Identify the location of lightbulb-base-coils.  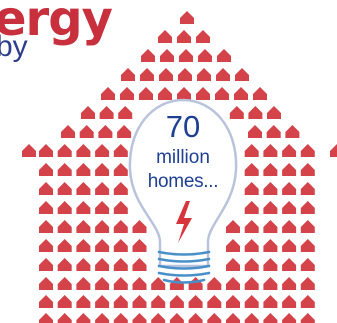
(184, 267).